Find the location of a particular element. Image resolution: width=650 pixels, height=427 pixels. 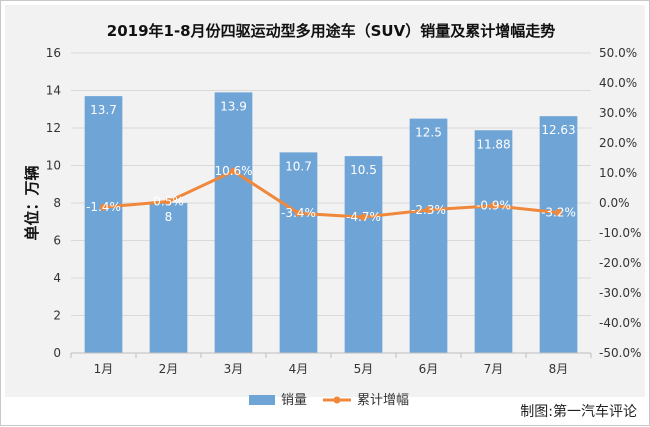

x-tick-label: 6月 is located at coordinates (429, 369).